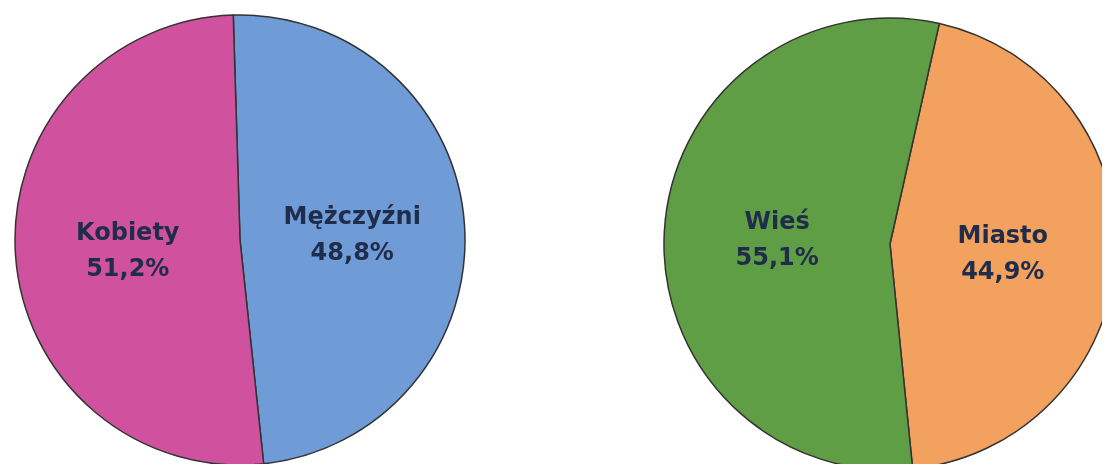 The width and height of the screenshot is (1110, 472). Describe the element at coordinates (352, 216) in the screenshot. I see `slice-label: Mężczyźni` at that location.